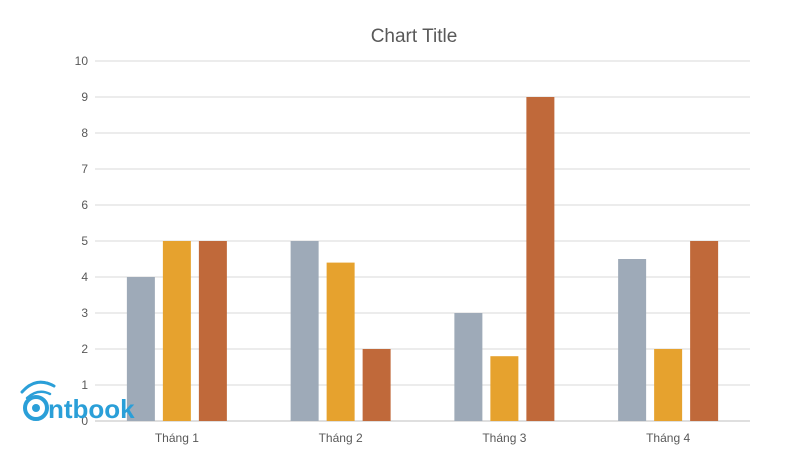 The width and height of the screenshot is (800, 450). Describe the element at coordinates (668, 438) in the screenshot. I see `x-tick-label: Tháng 4` at that location.